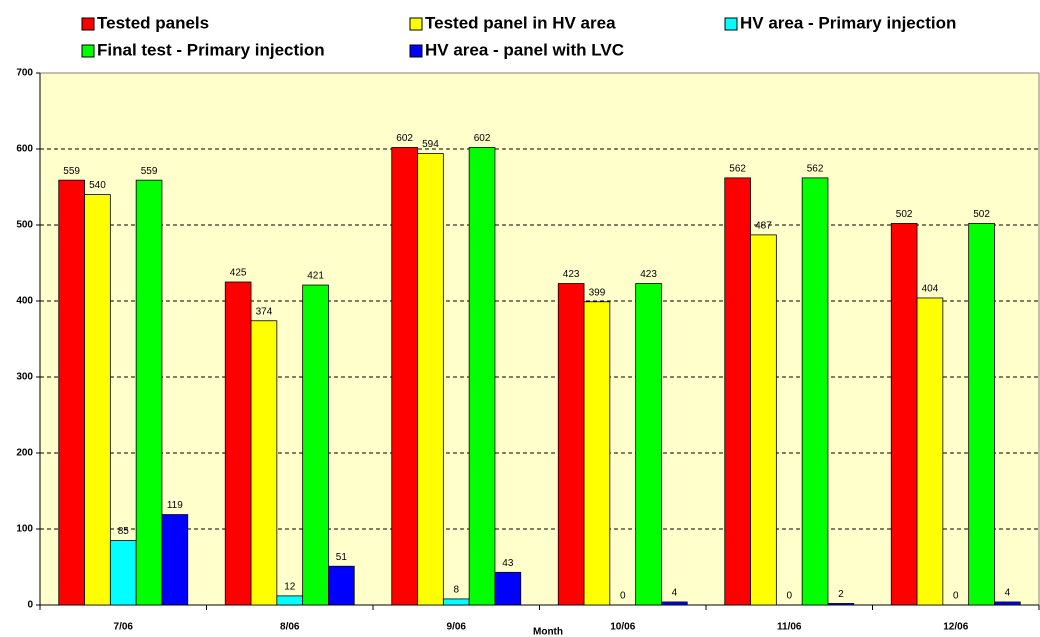 The image size is (1040, 637). I want to click on legend-label: Tested panel in HV area, so click(520, 22).